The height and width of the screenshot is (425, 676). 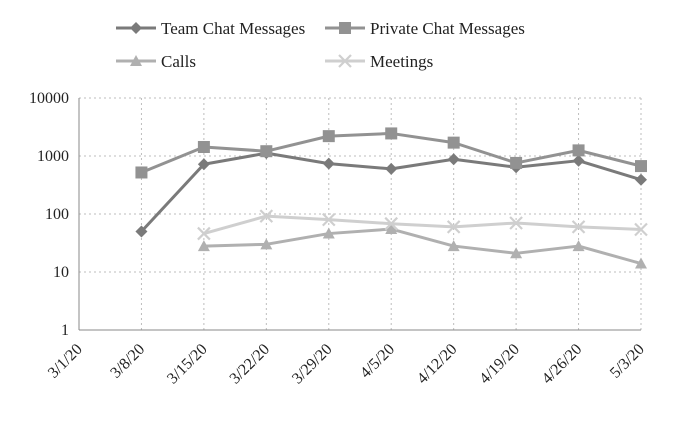 I want to click on legend-item-meetings: Meetings, so click(x=379, y=61).